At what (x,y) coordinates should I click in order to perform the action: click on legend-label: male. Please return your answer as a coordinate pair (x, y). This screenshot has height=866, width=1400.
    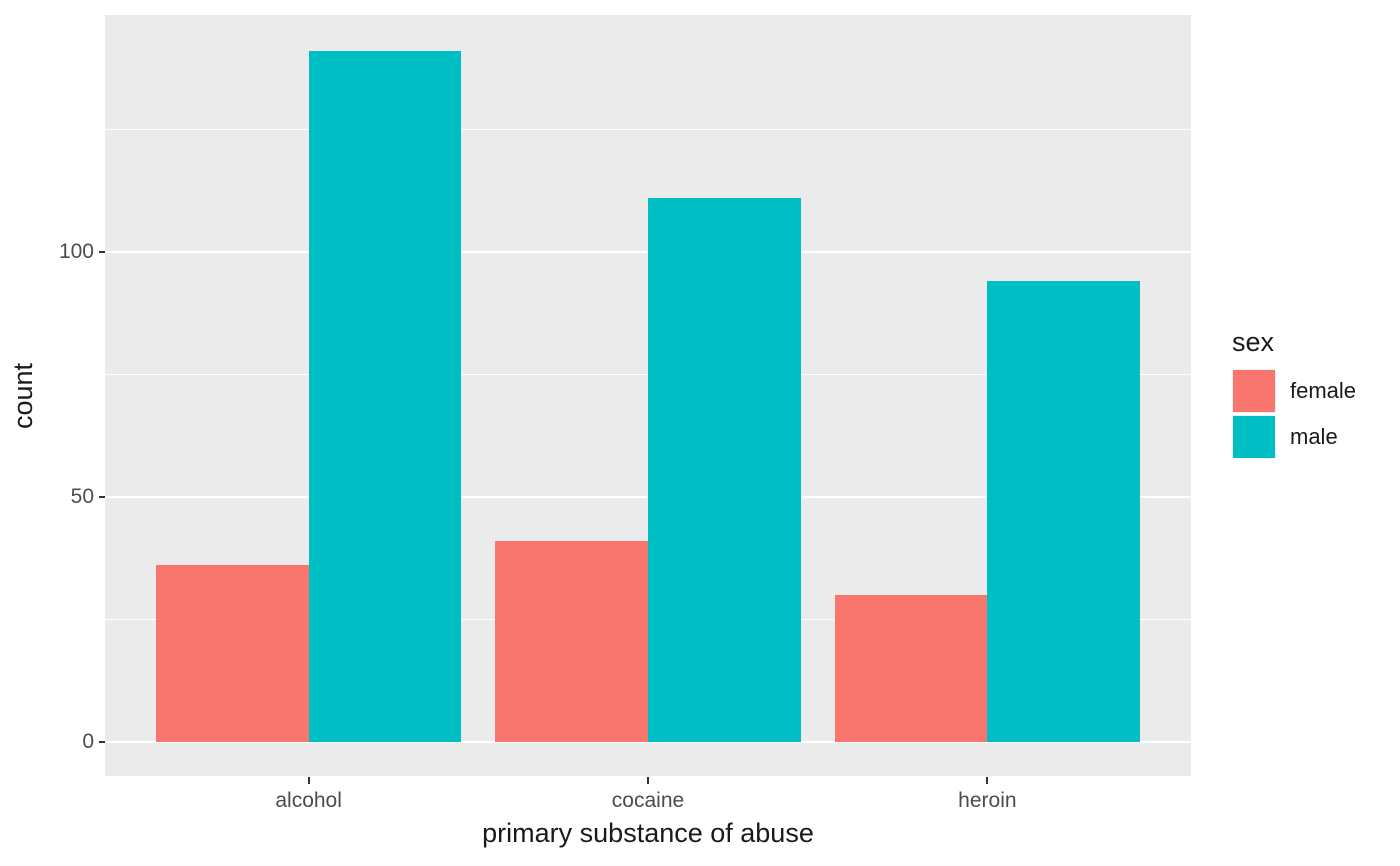
    Looking at the image, I should click on (1314, 436).